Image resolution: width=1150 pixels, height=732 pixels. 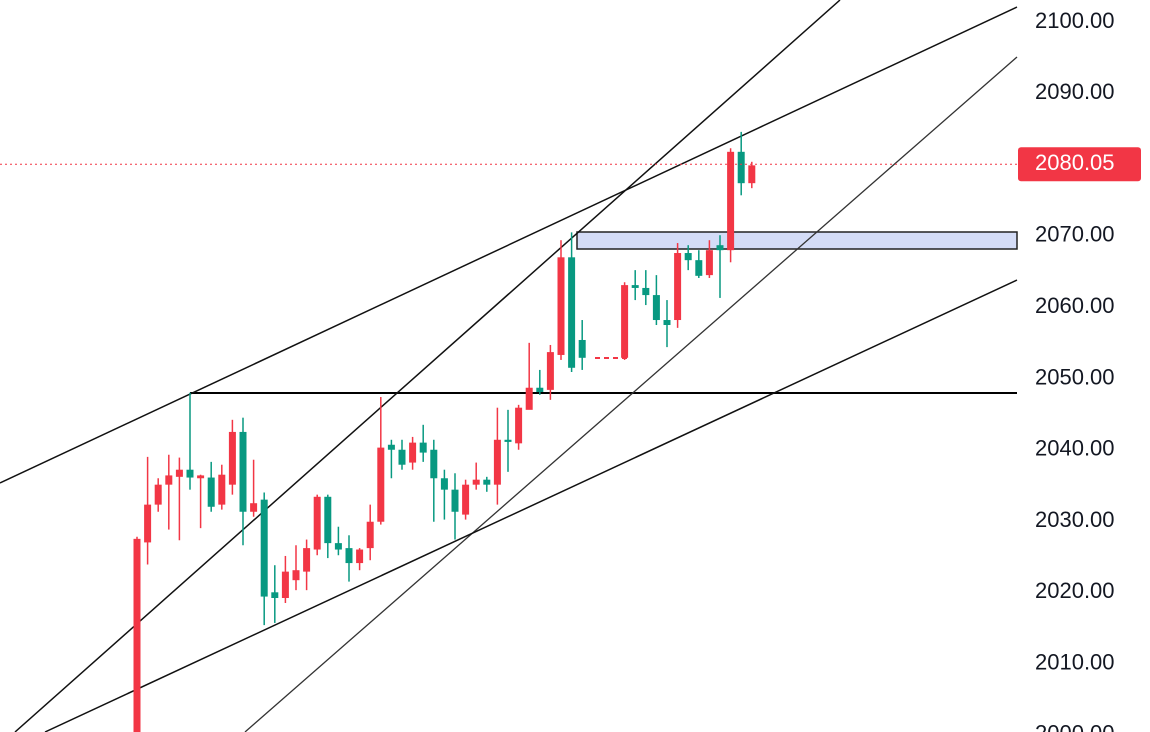 I want to click on y-tick-label: 2040.00, so click(x=1075, y=448).